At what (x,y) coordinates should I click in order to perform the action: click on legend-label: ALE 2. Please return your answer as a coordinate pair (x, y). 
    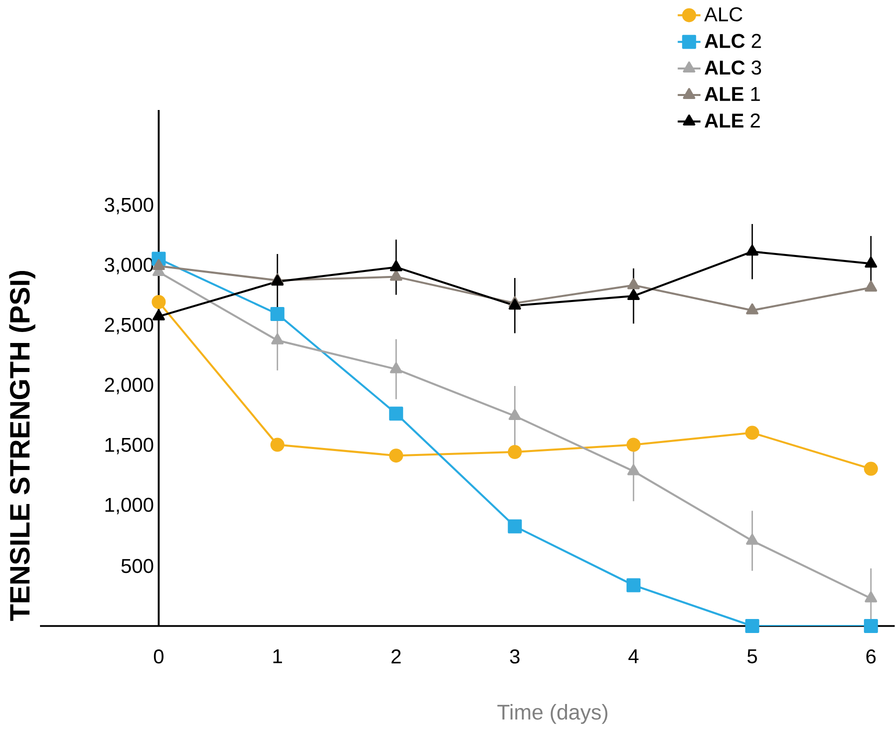
    Looking at the image, I should click on (732, 121).